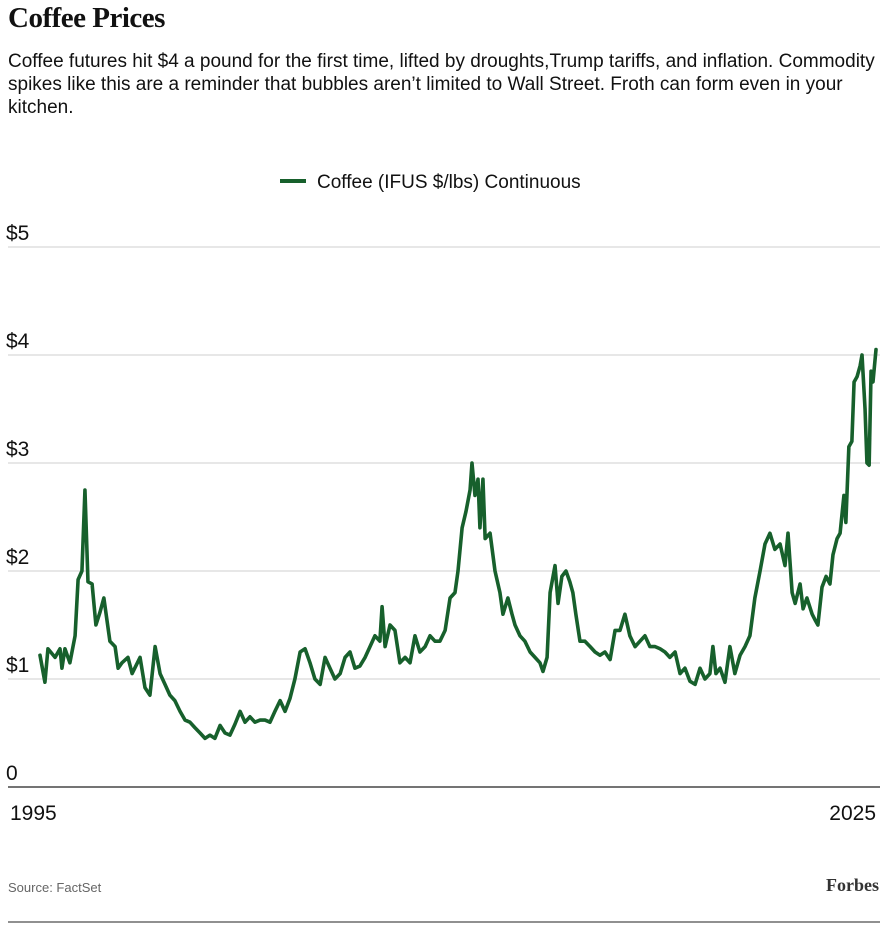  What do you see at coordinates (852, 885) in the screenshot?
I see `brand-logo: Forbes` at bounding box center [852, 885].